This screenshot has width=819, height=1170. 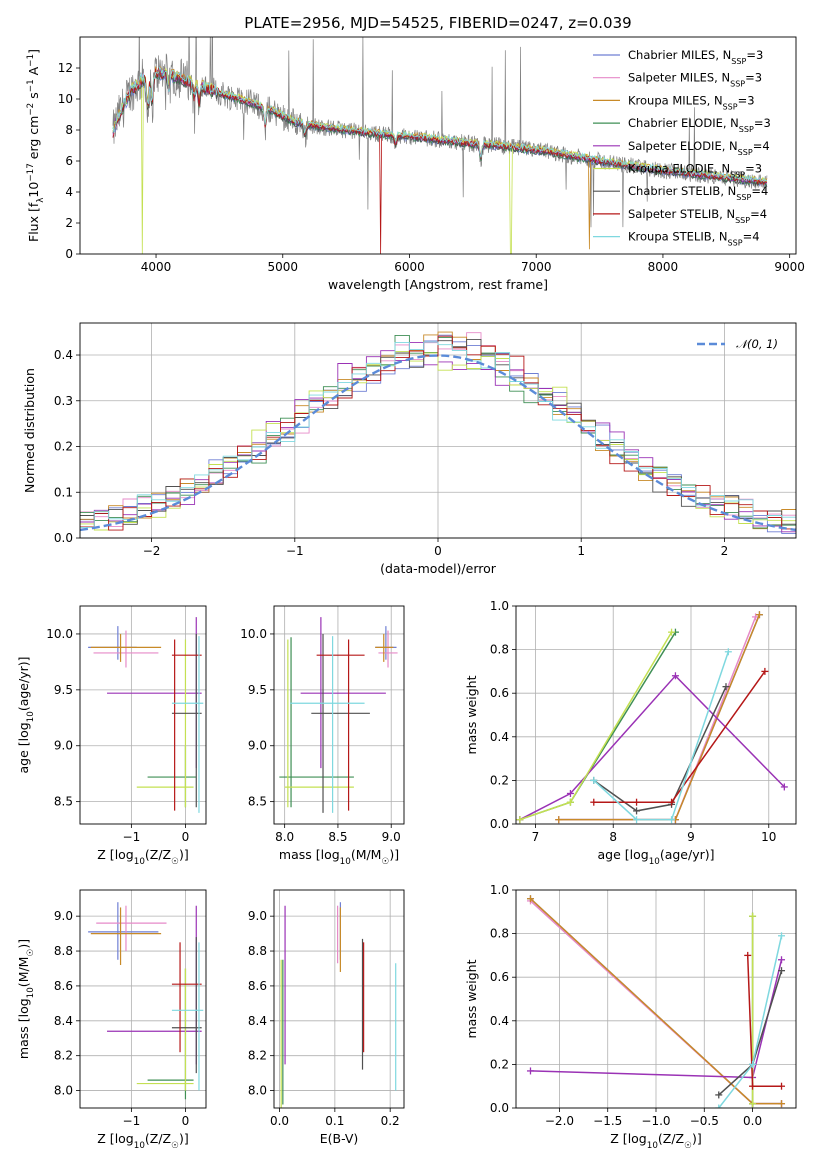 I want to click on y-axis-label: age [log10(age/yr)], so click(x=26, y=714).